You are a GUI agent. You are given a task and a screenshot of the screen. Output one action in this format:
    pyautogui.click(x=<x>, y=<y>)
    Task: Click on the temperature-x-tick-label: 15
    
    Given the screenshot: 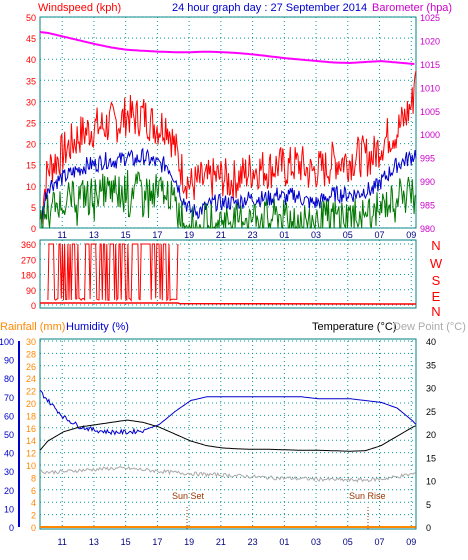 What is the action you would take?
    pyautogui.click(x=126, y=542)
    